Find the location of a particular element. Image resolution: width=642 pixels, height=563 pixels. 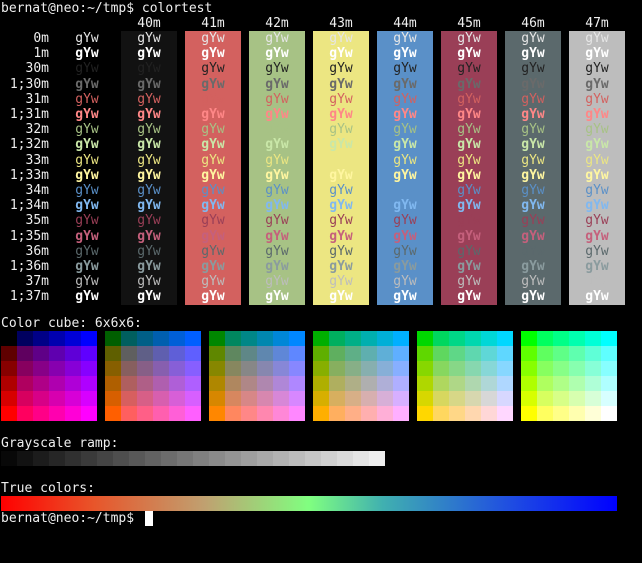

bg-column-43m is located at coordinates (341, 168).